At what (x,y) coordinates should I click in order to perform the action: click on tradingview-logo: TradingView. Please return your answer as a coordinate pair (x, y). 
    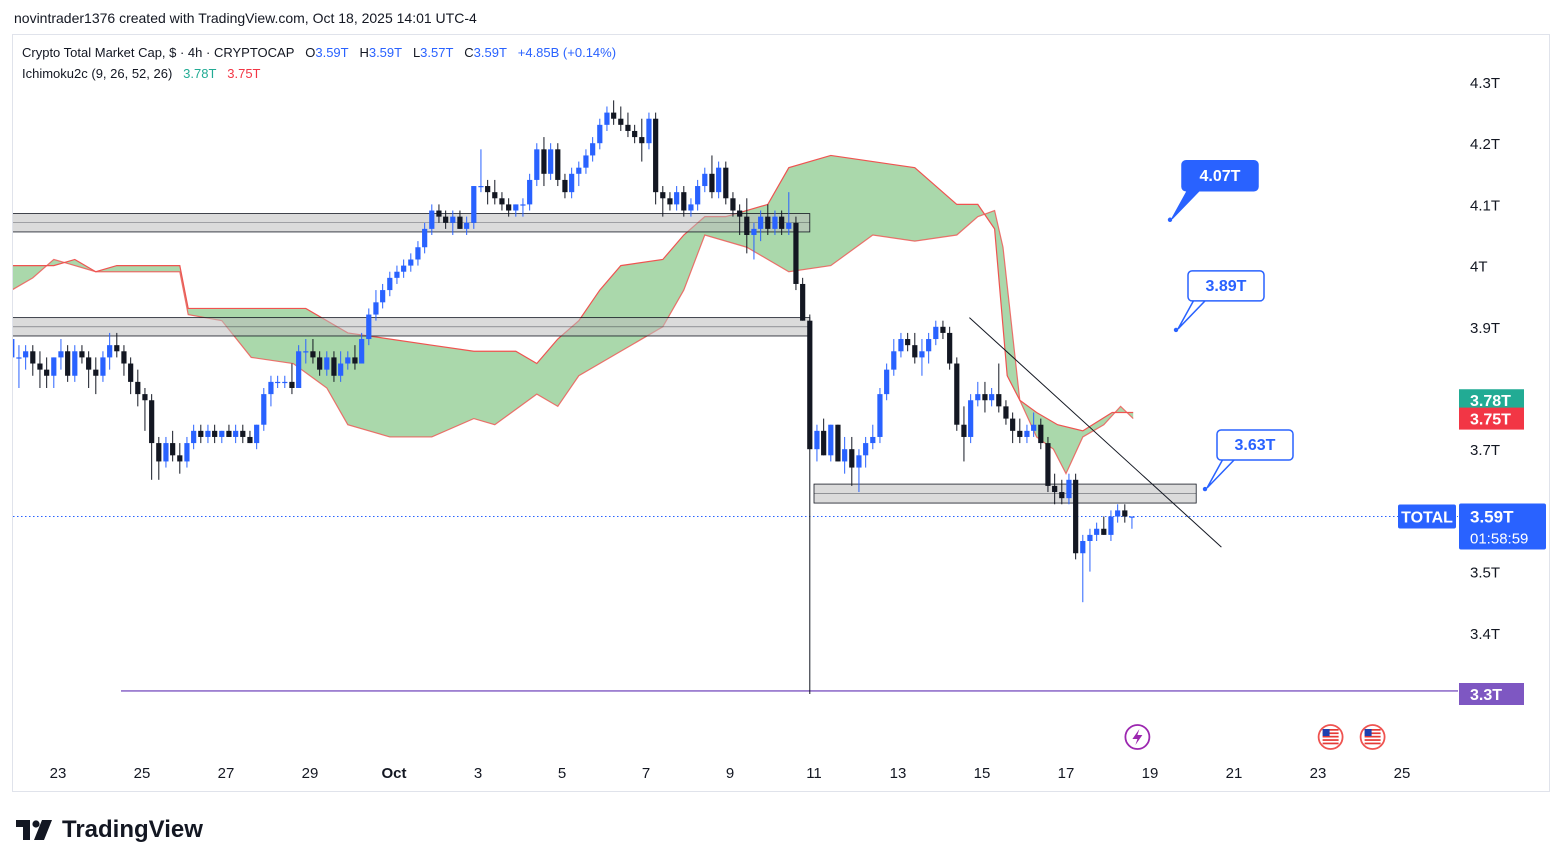
    Looking at the image, I should click on (109, 830).